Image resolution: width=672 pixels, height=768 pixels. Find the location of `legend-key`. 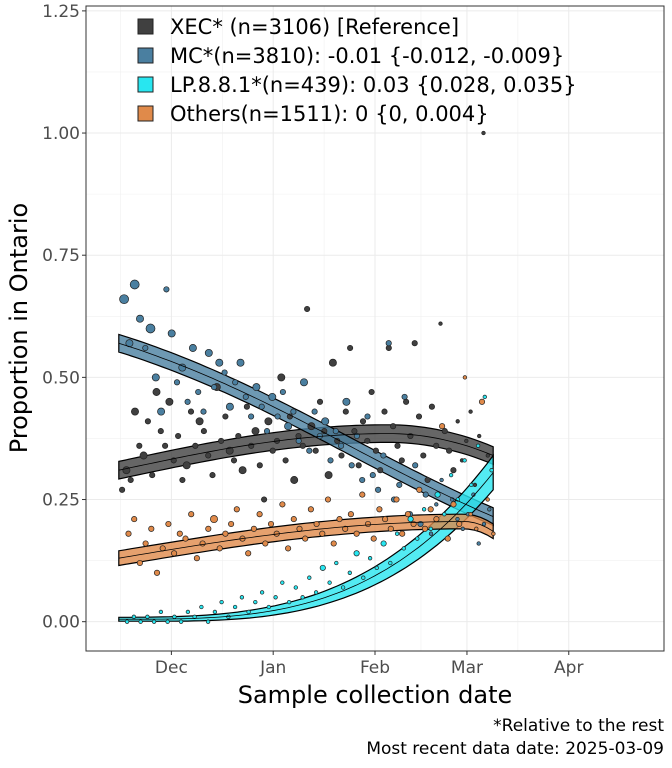

legend-key is located at coordinates (145, 55).